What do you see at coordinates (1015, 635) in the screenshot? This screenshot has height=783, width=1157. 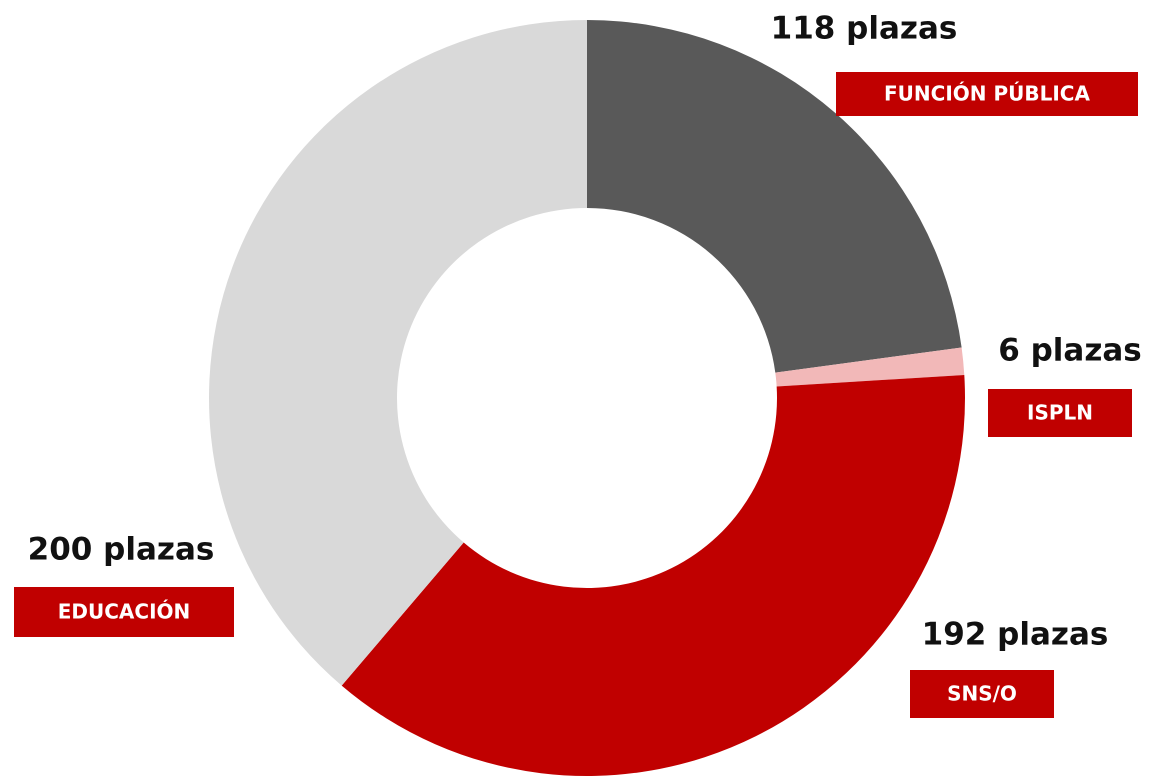 I see `value-label: 192 plazas` at bounding box center [1015, 635].